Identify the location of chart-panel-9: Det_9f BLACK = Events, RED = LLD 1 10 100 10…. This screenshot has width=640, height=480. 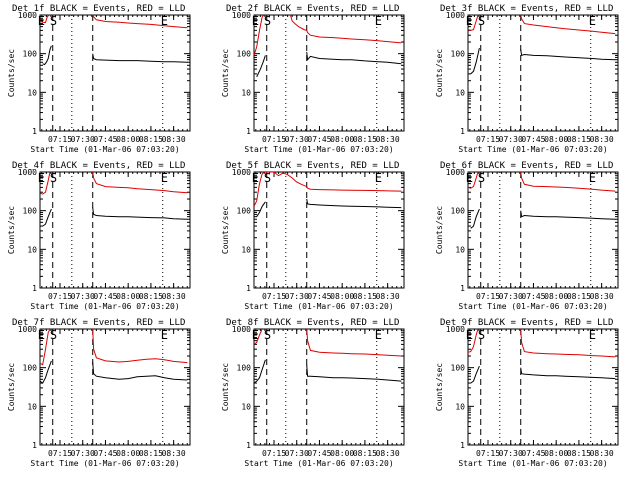
(527, 393).